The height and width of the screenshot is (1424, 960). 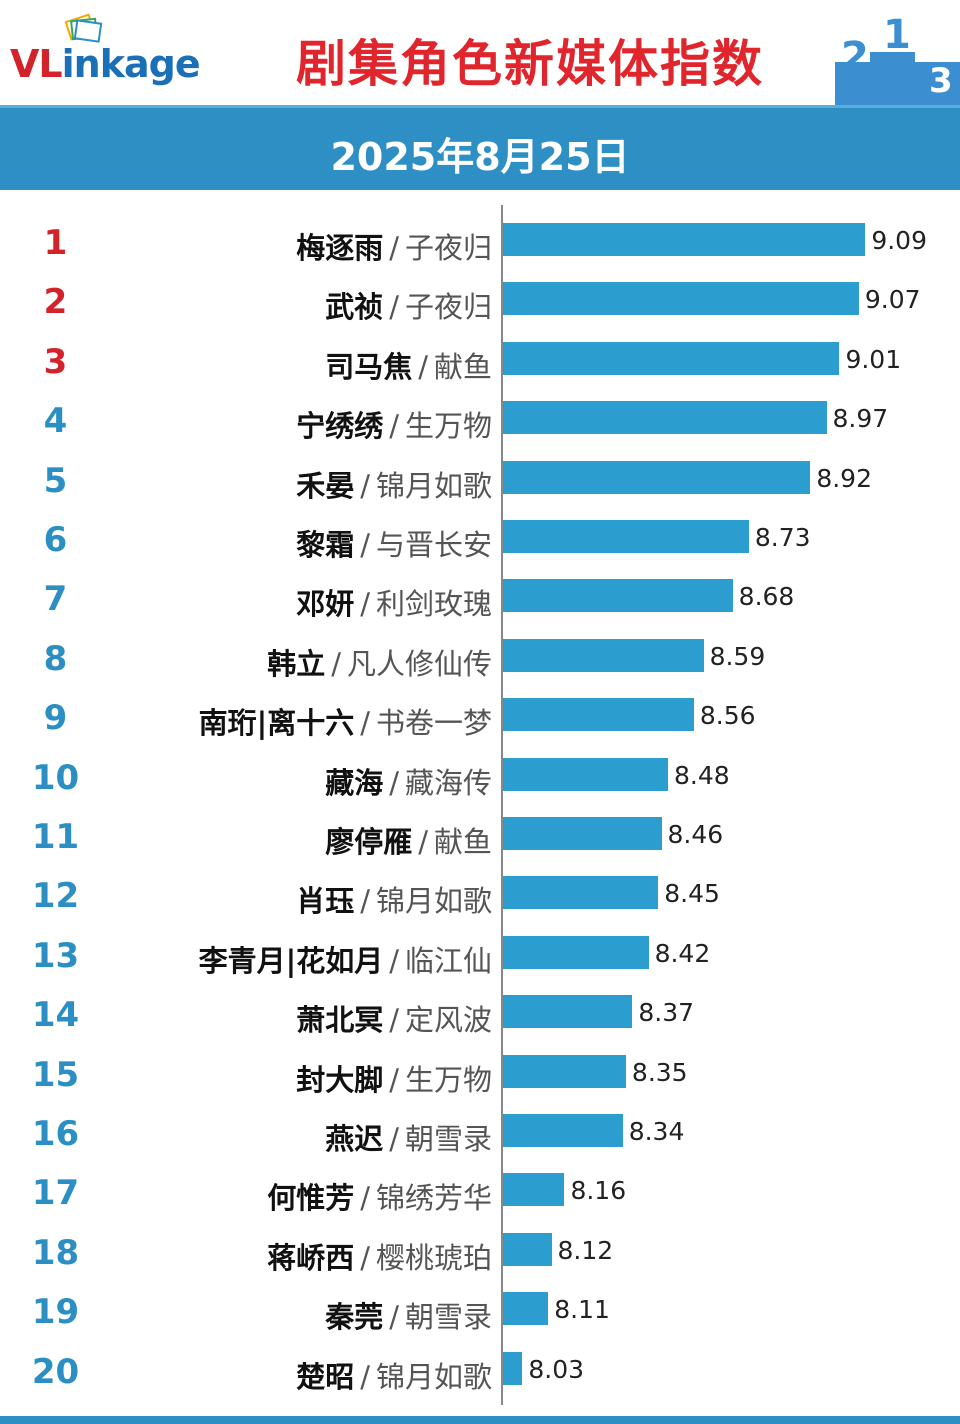 I want to click on drama-name: 凡人修仙传, so click(x=419, y=663).